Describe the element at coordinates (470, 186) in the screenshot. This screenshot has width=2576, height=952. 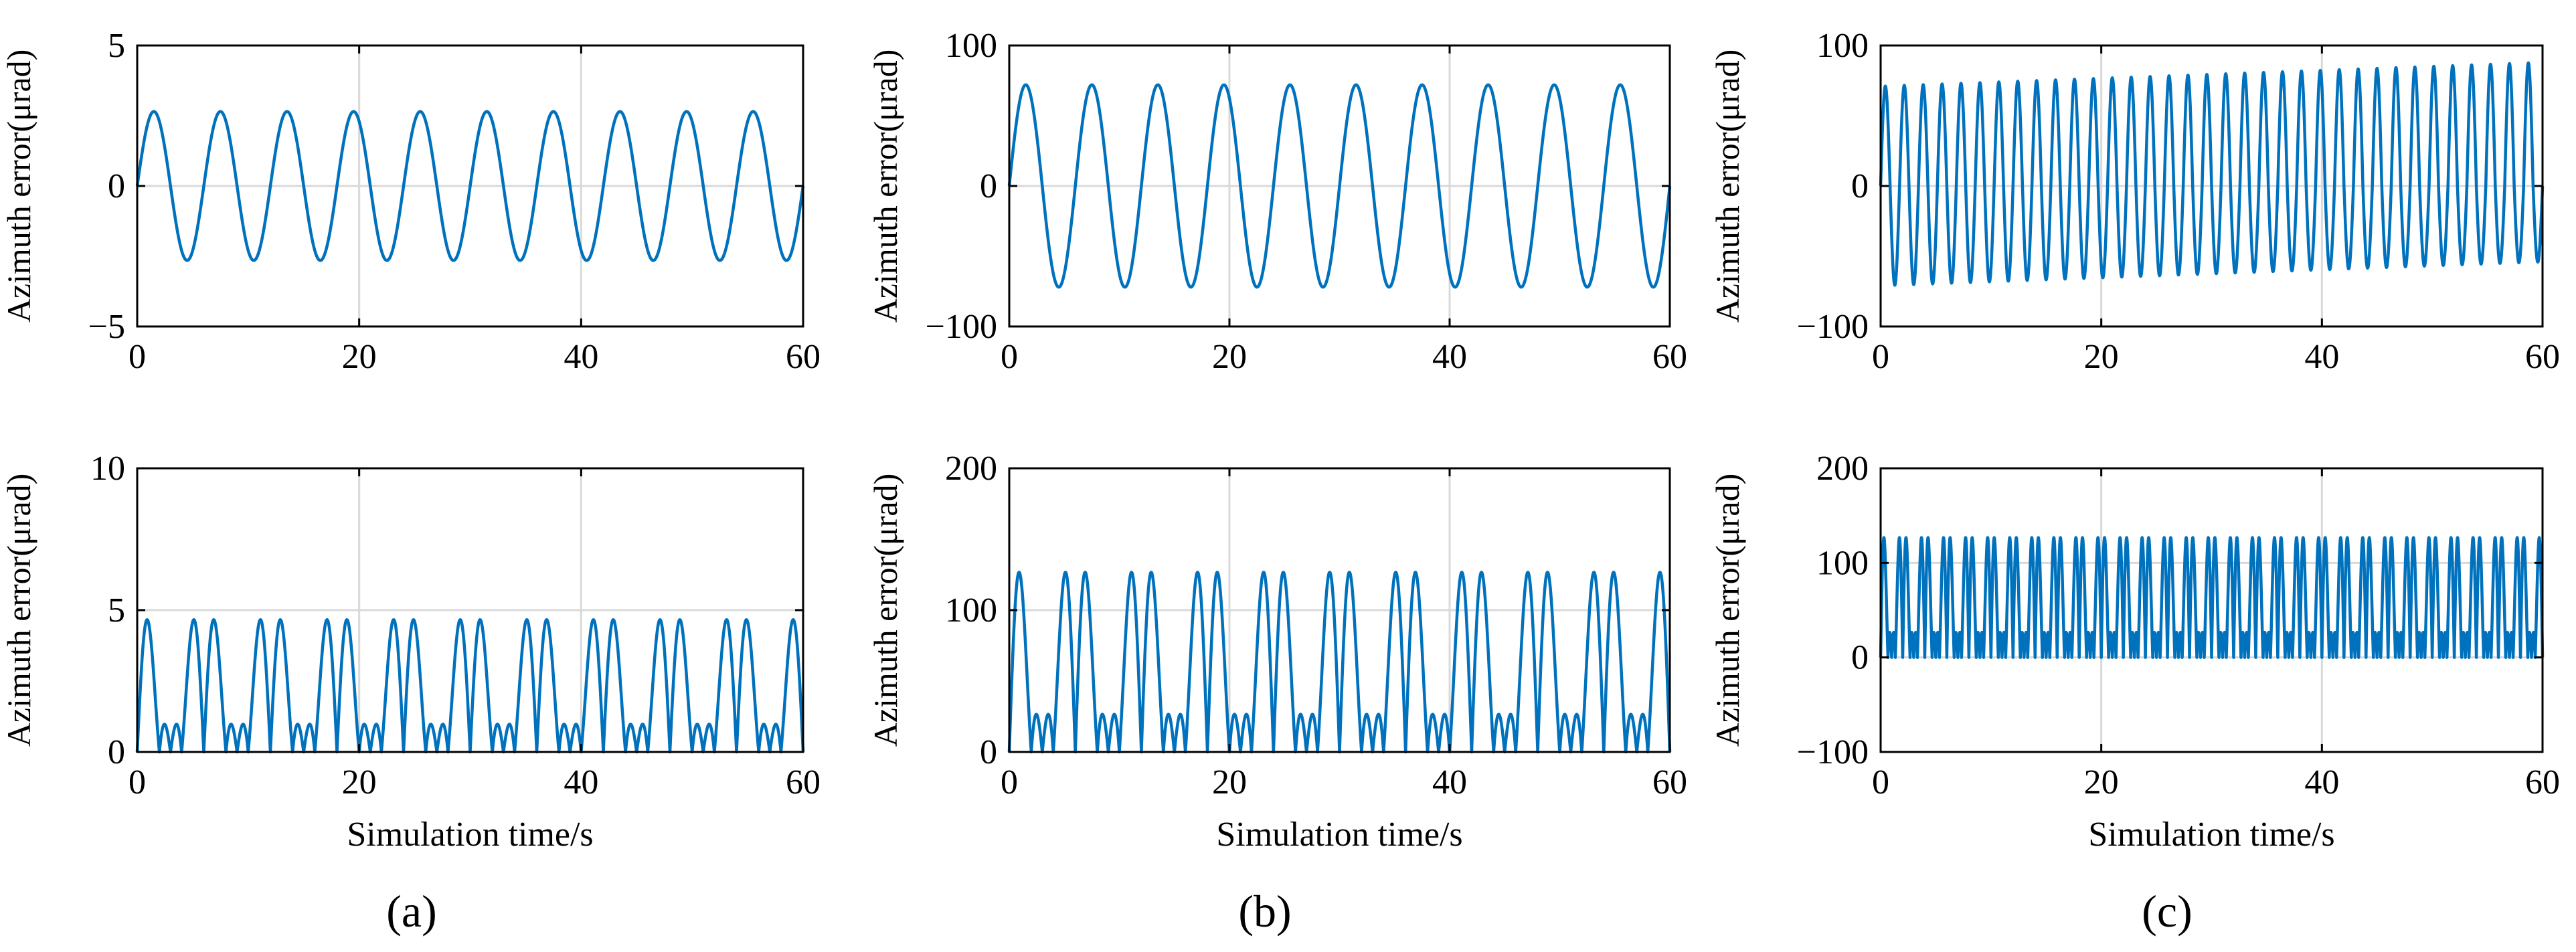
I see `series-line-a-top` at that location.